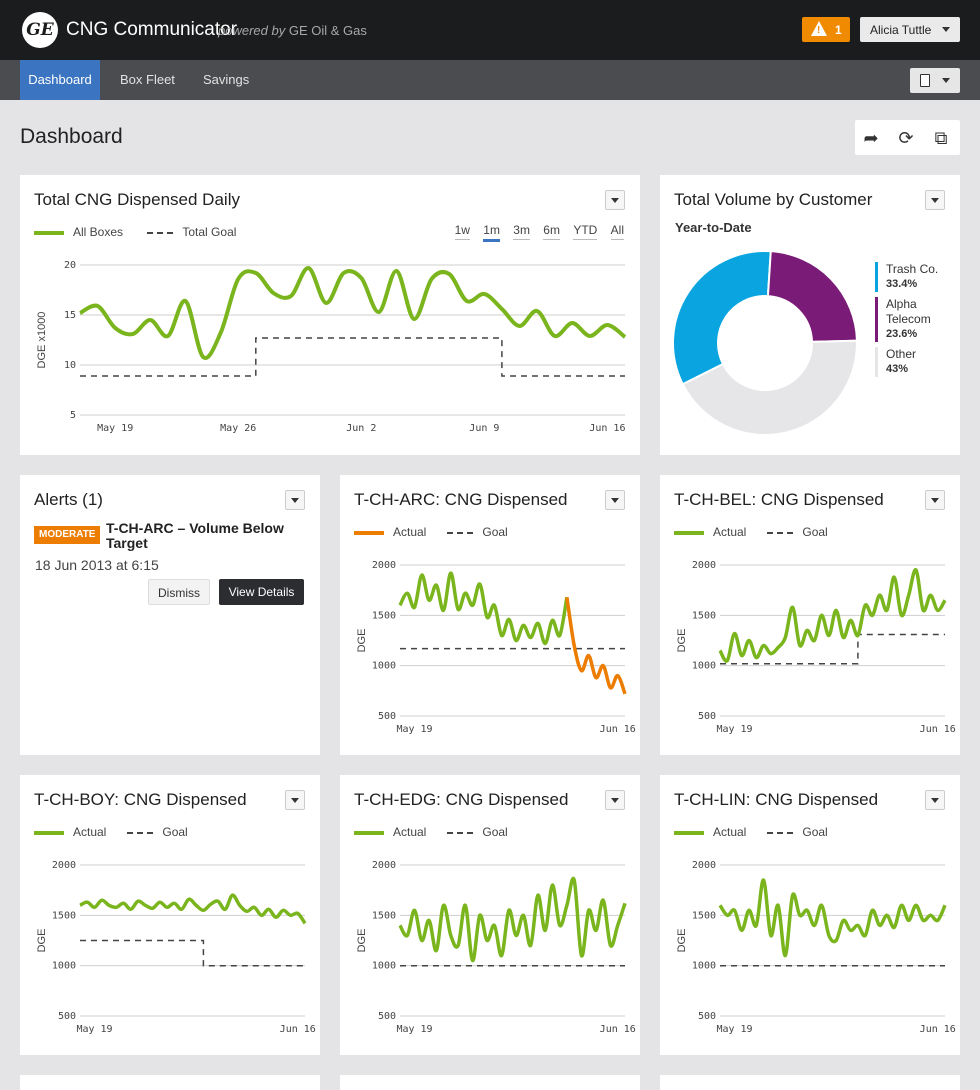 This screenshot has width=980, height=1090. I want to click on x-tick-label: Jun 2, so click(361, 428).